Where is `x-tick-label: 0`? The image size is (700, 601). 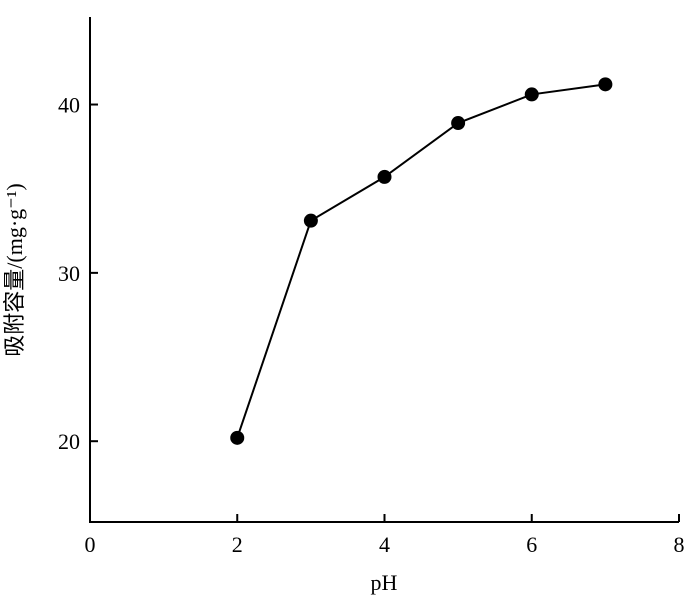
x-tick-label: 0 is located at coordinates (90, 544).